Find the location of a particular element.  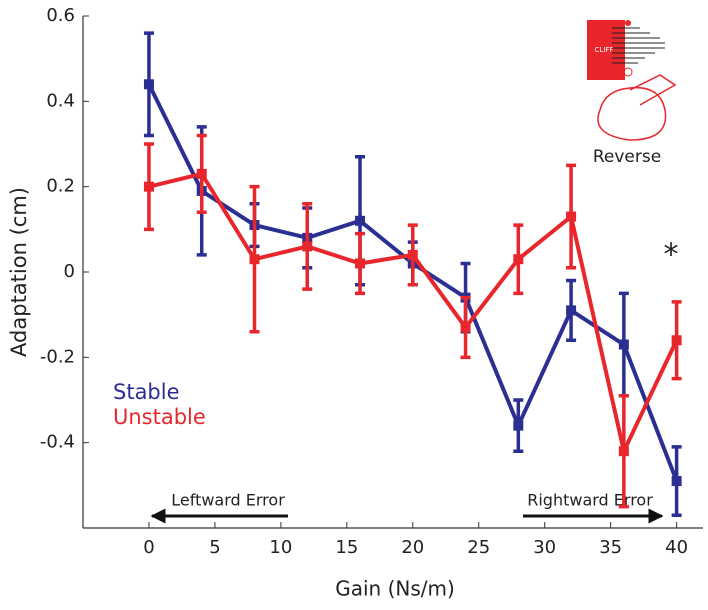

inset-icon: CLIFF is located at coordinates (632, 80).